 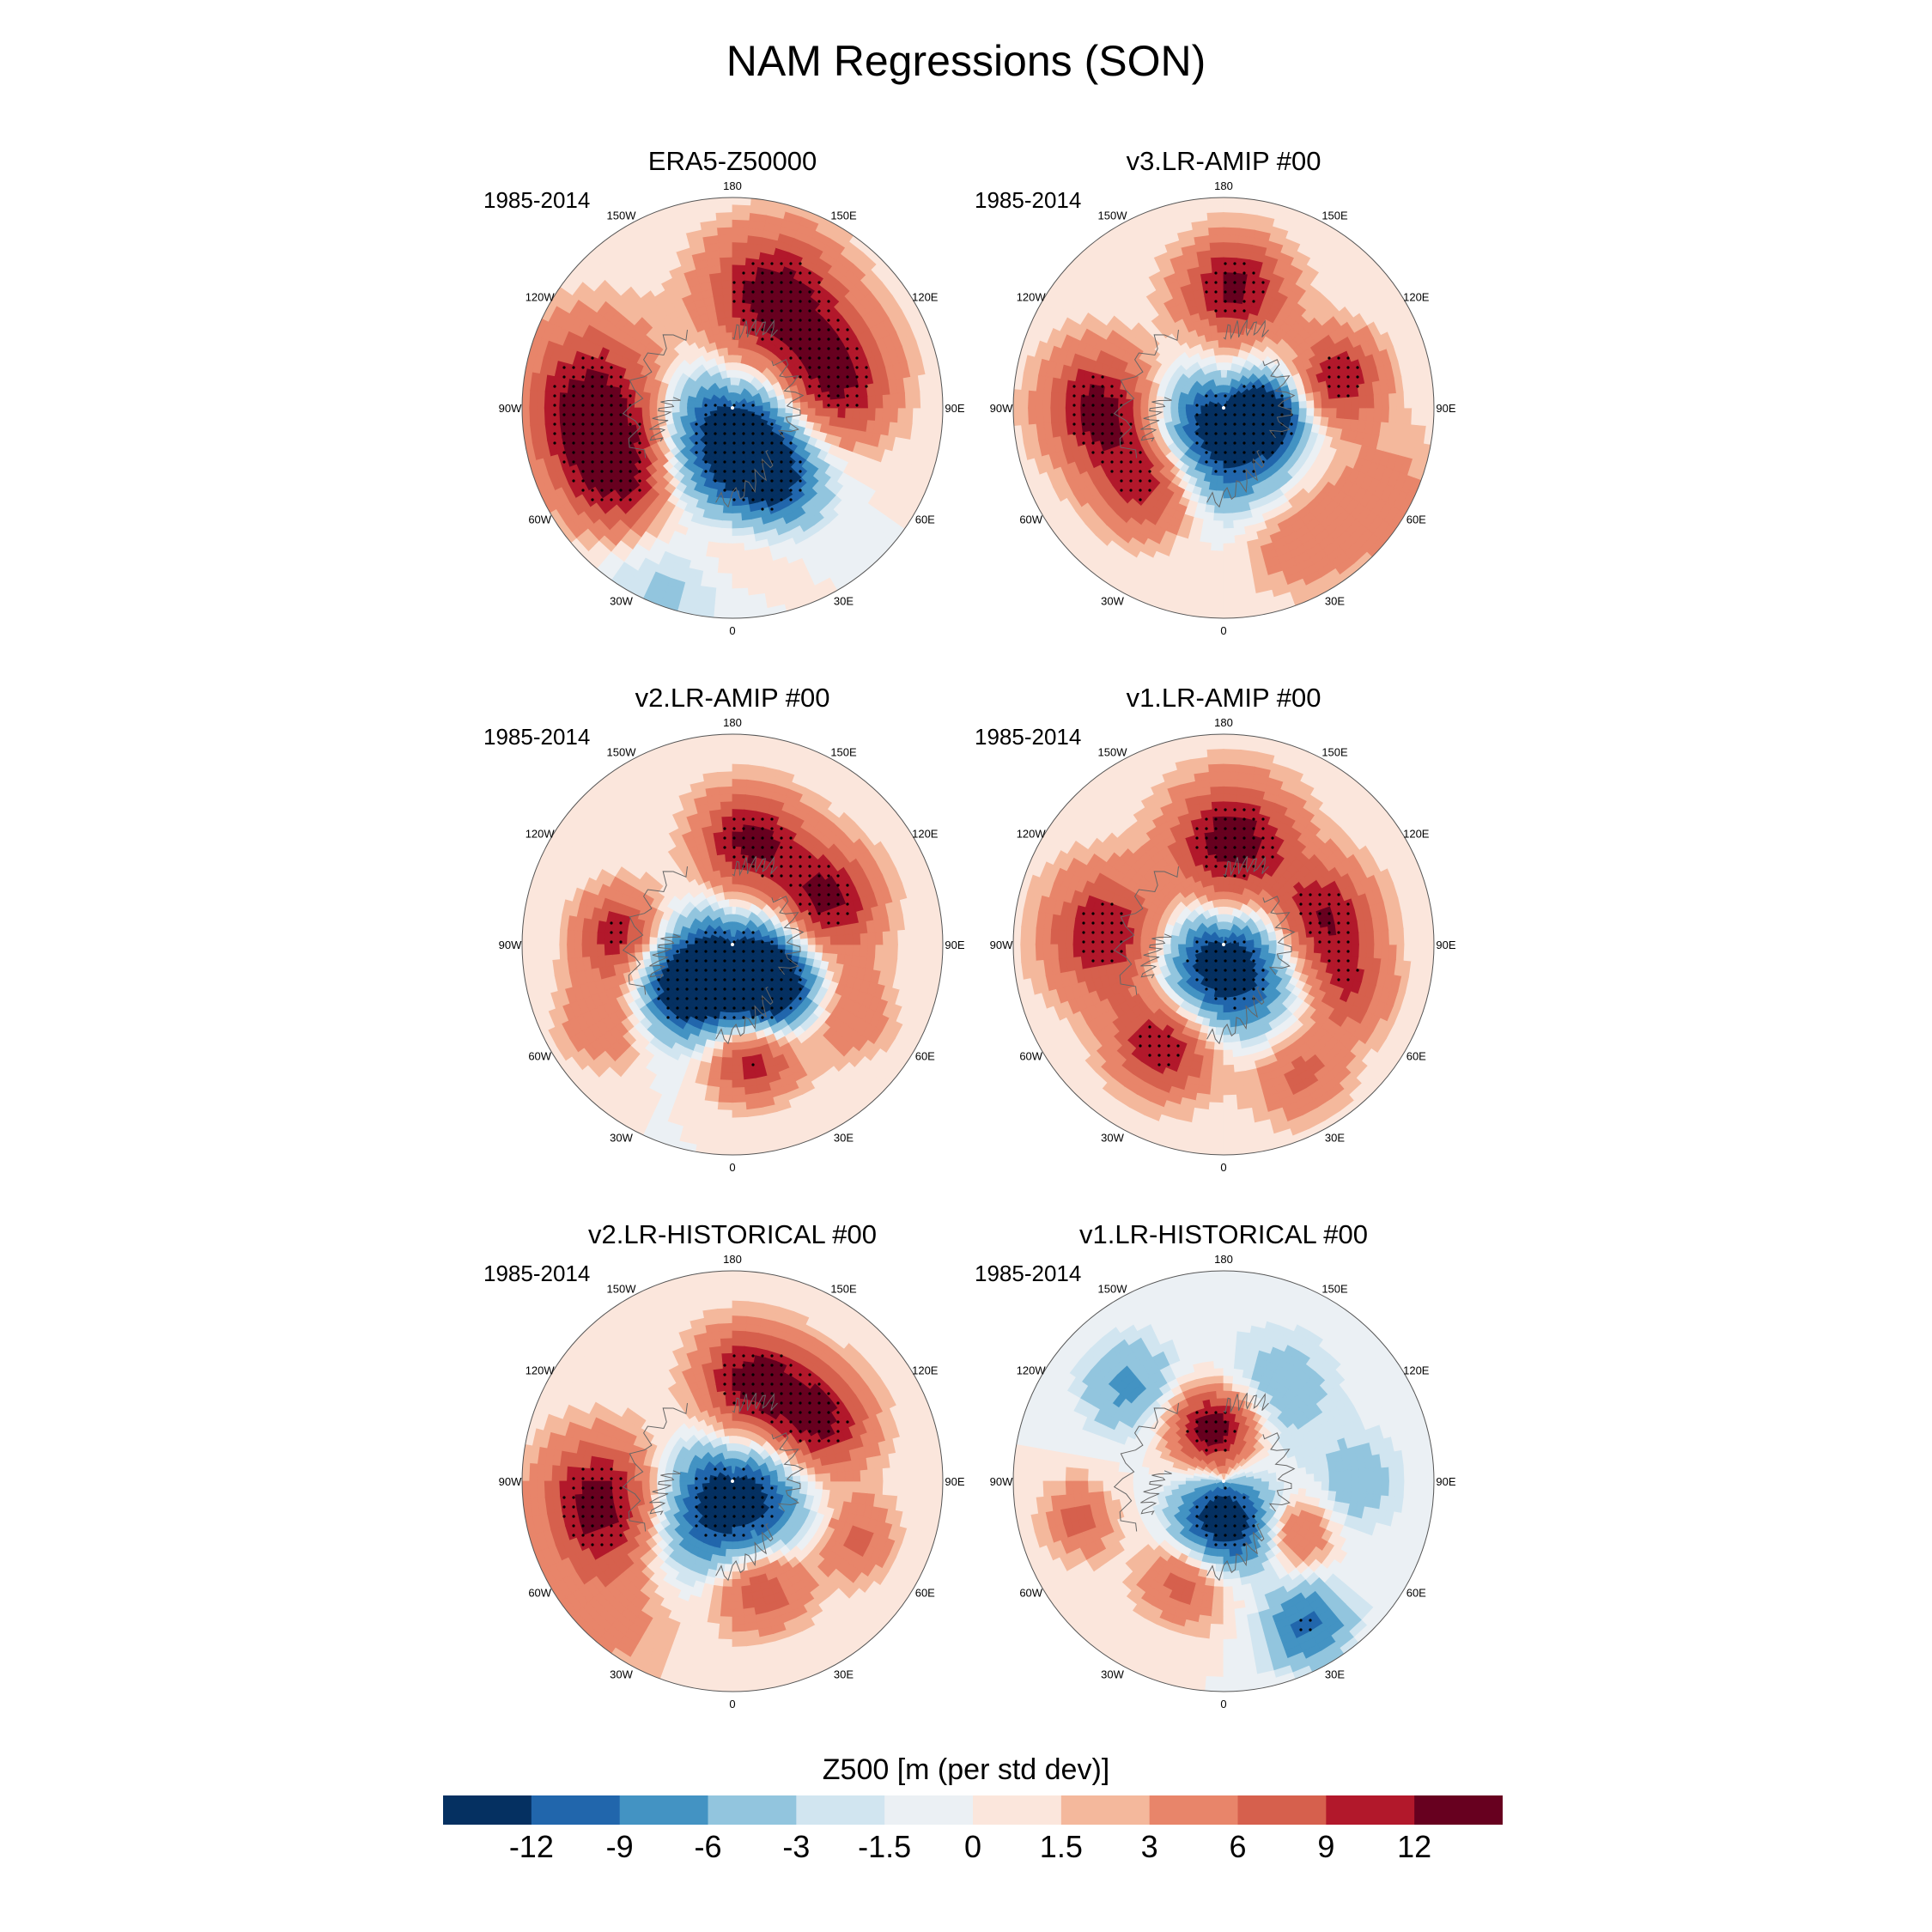 What do you see at coordinates (1002, 409) in the screenshot?
I see `lon-label: 90W` at bounding box center [1002, 409].